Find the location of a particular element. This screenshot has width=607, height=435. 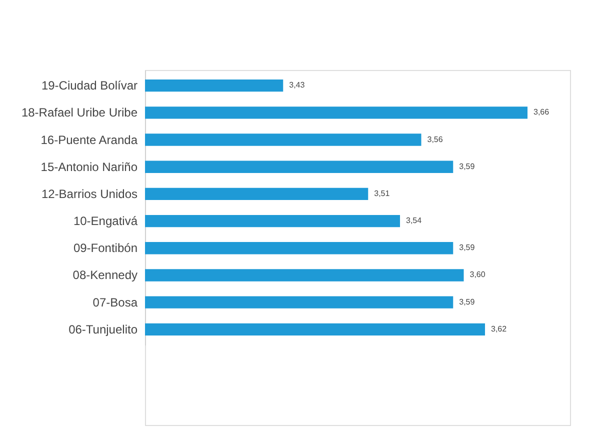

y-tick-label: 08-Kennedy is located at coordinates (105, 275).